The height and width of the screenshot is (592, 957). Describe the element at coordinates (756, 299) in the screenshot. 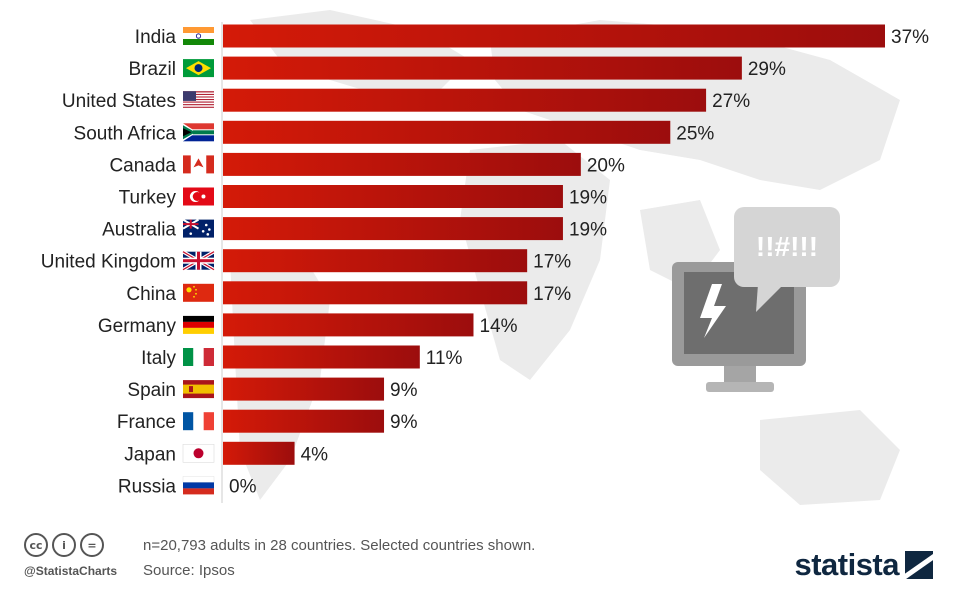

I see `computer-cursing-icon: !!#!!!` at that location.